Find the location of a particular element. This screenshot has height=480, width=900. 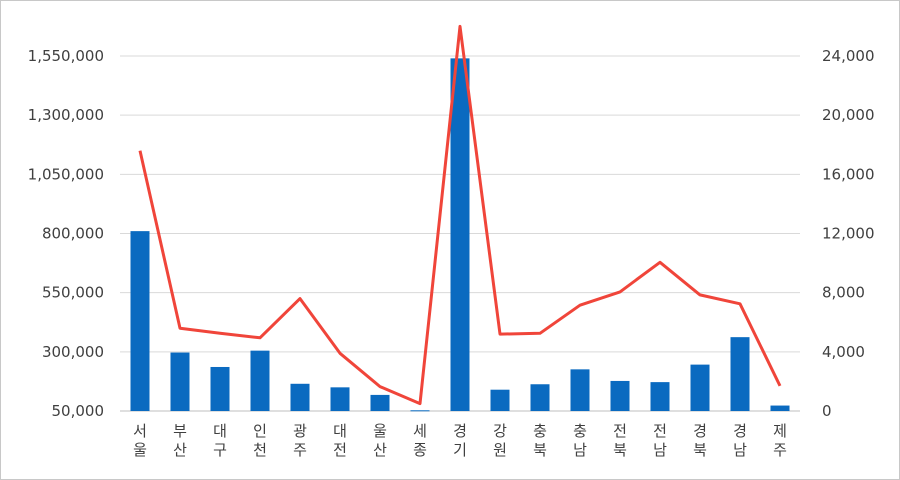

right-tick-label: 0 is located at coordinates (827, 411).